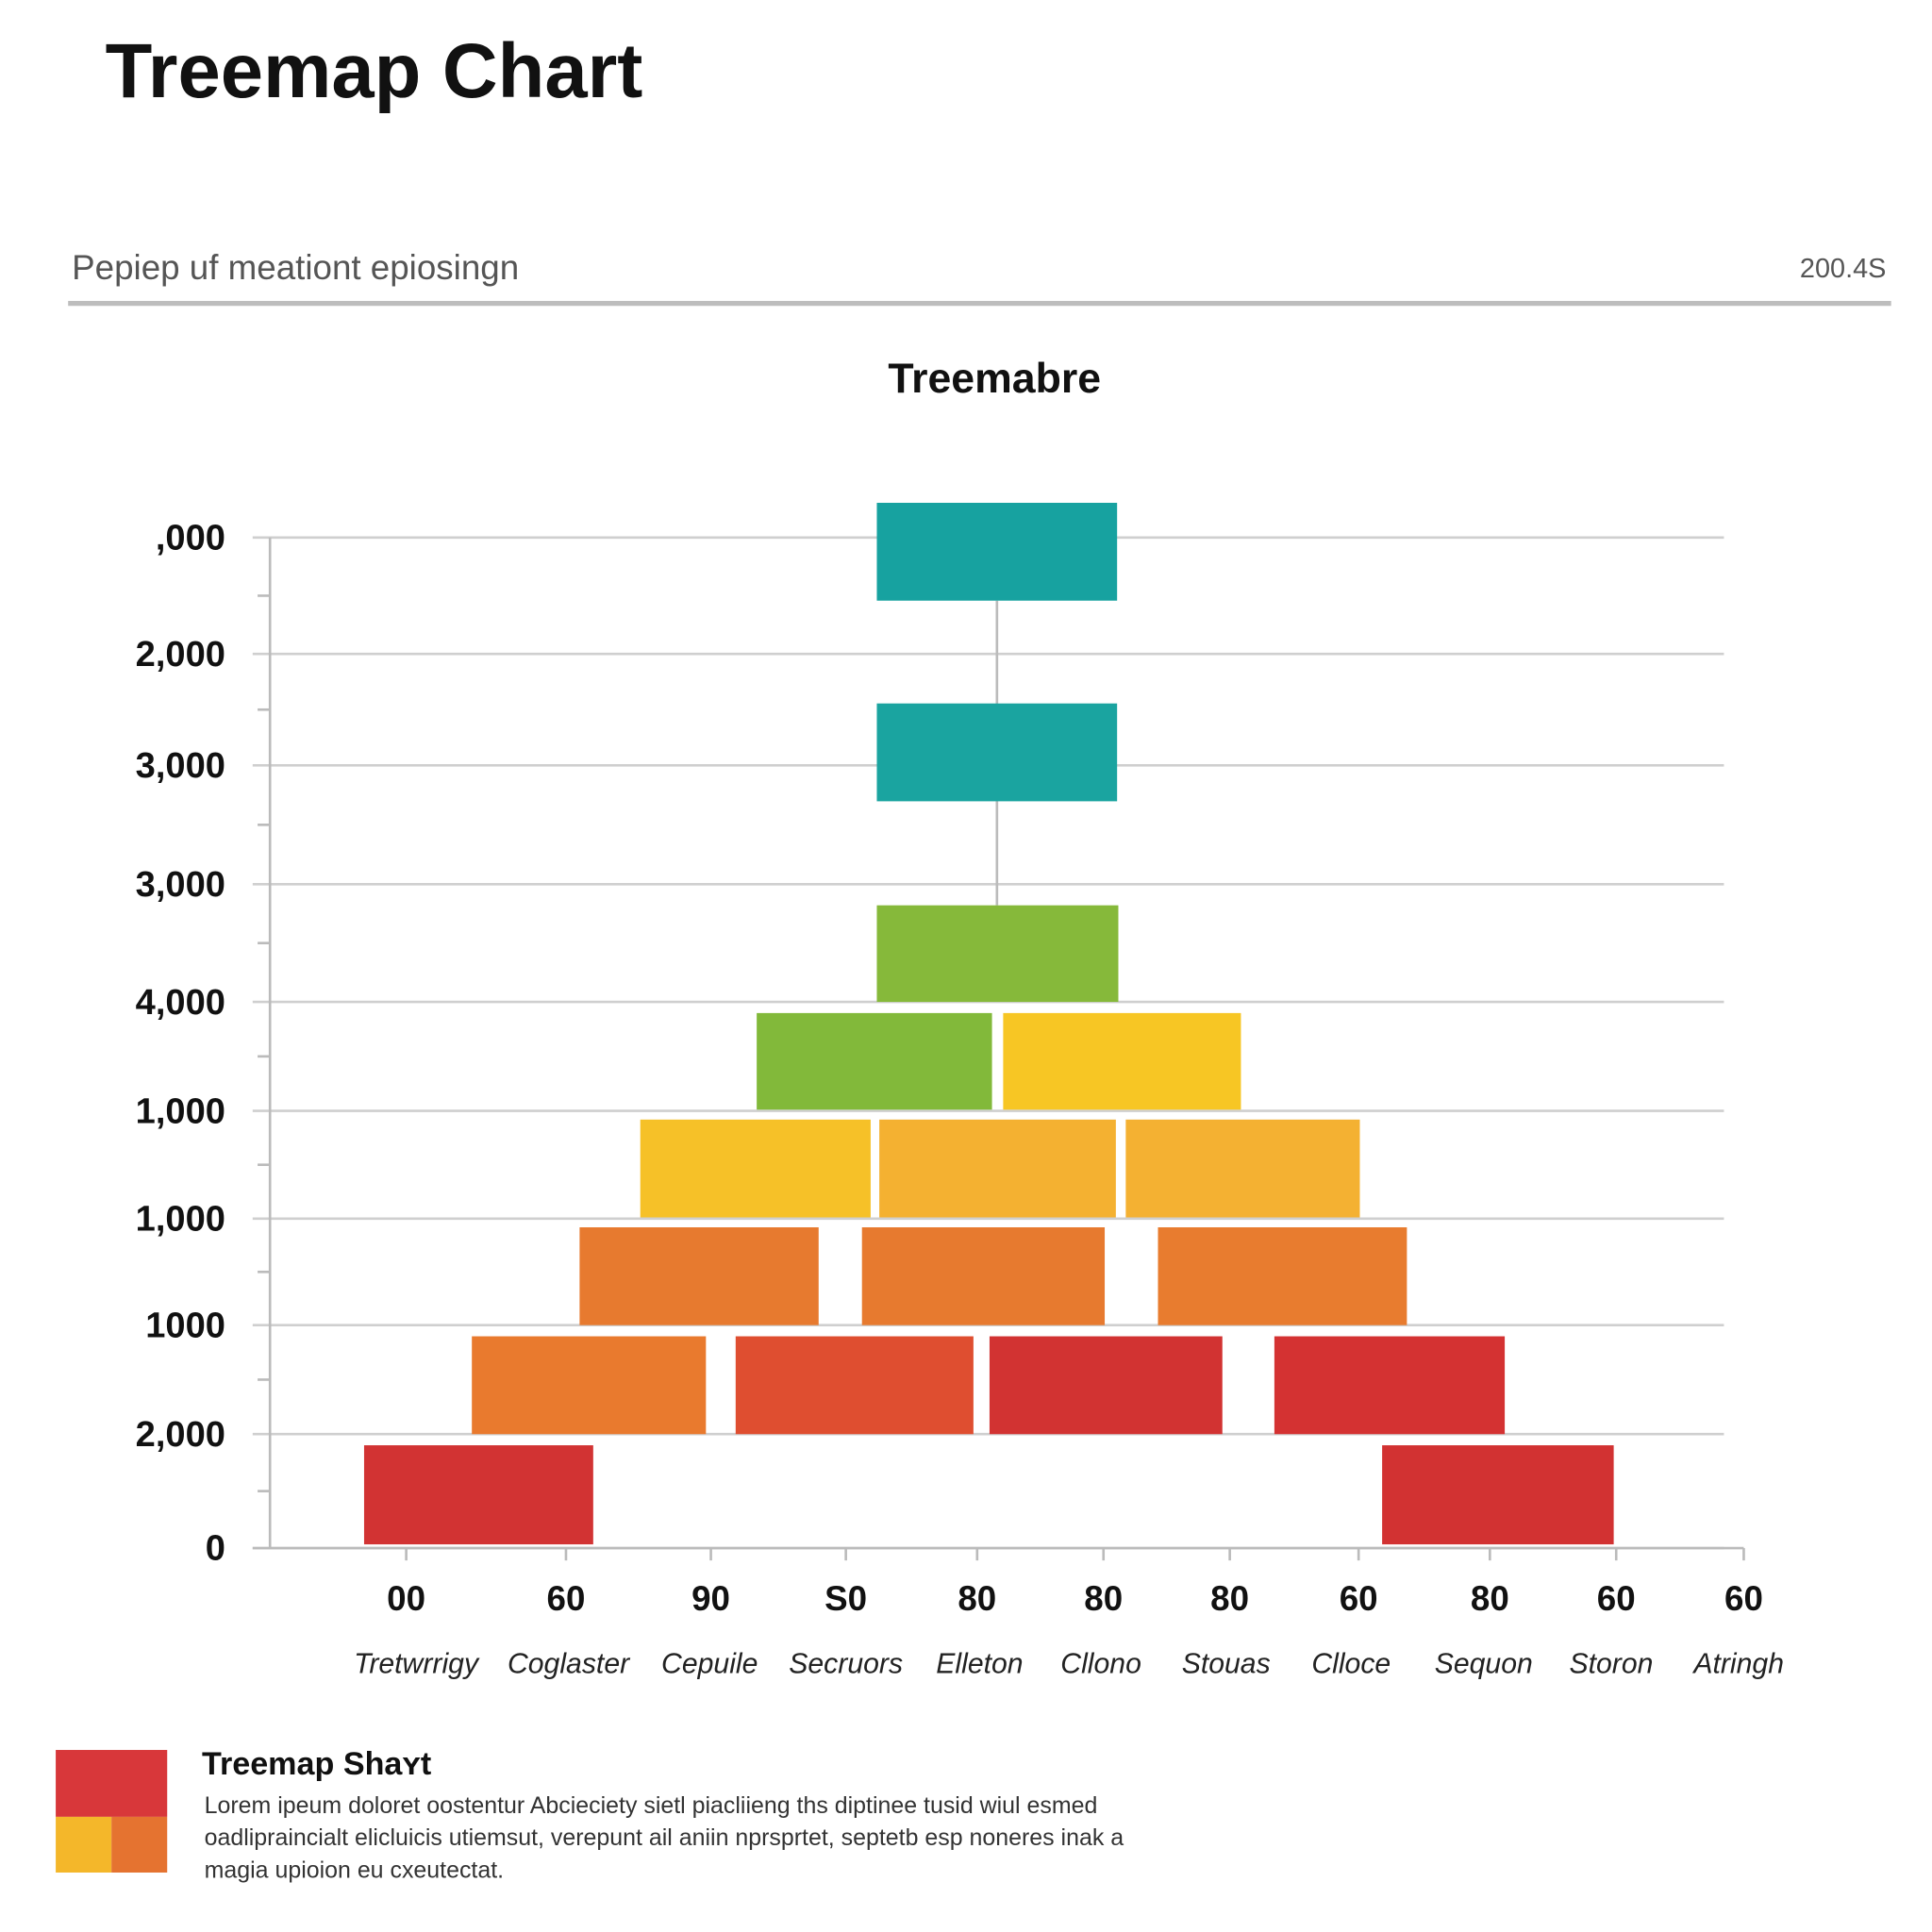 The image size is (1932, 1932). What do you see at coordinates (846, 1665) in the screenshot?
I see `x-name: Secruors` at bounding box center [846, 1665].